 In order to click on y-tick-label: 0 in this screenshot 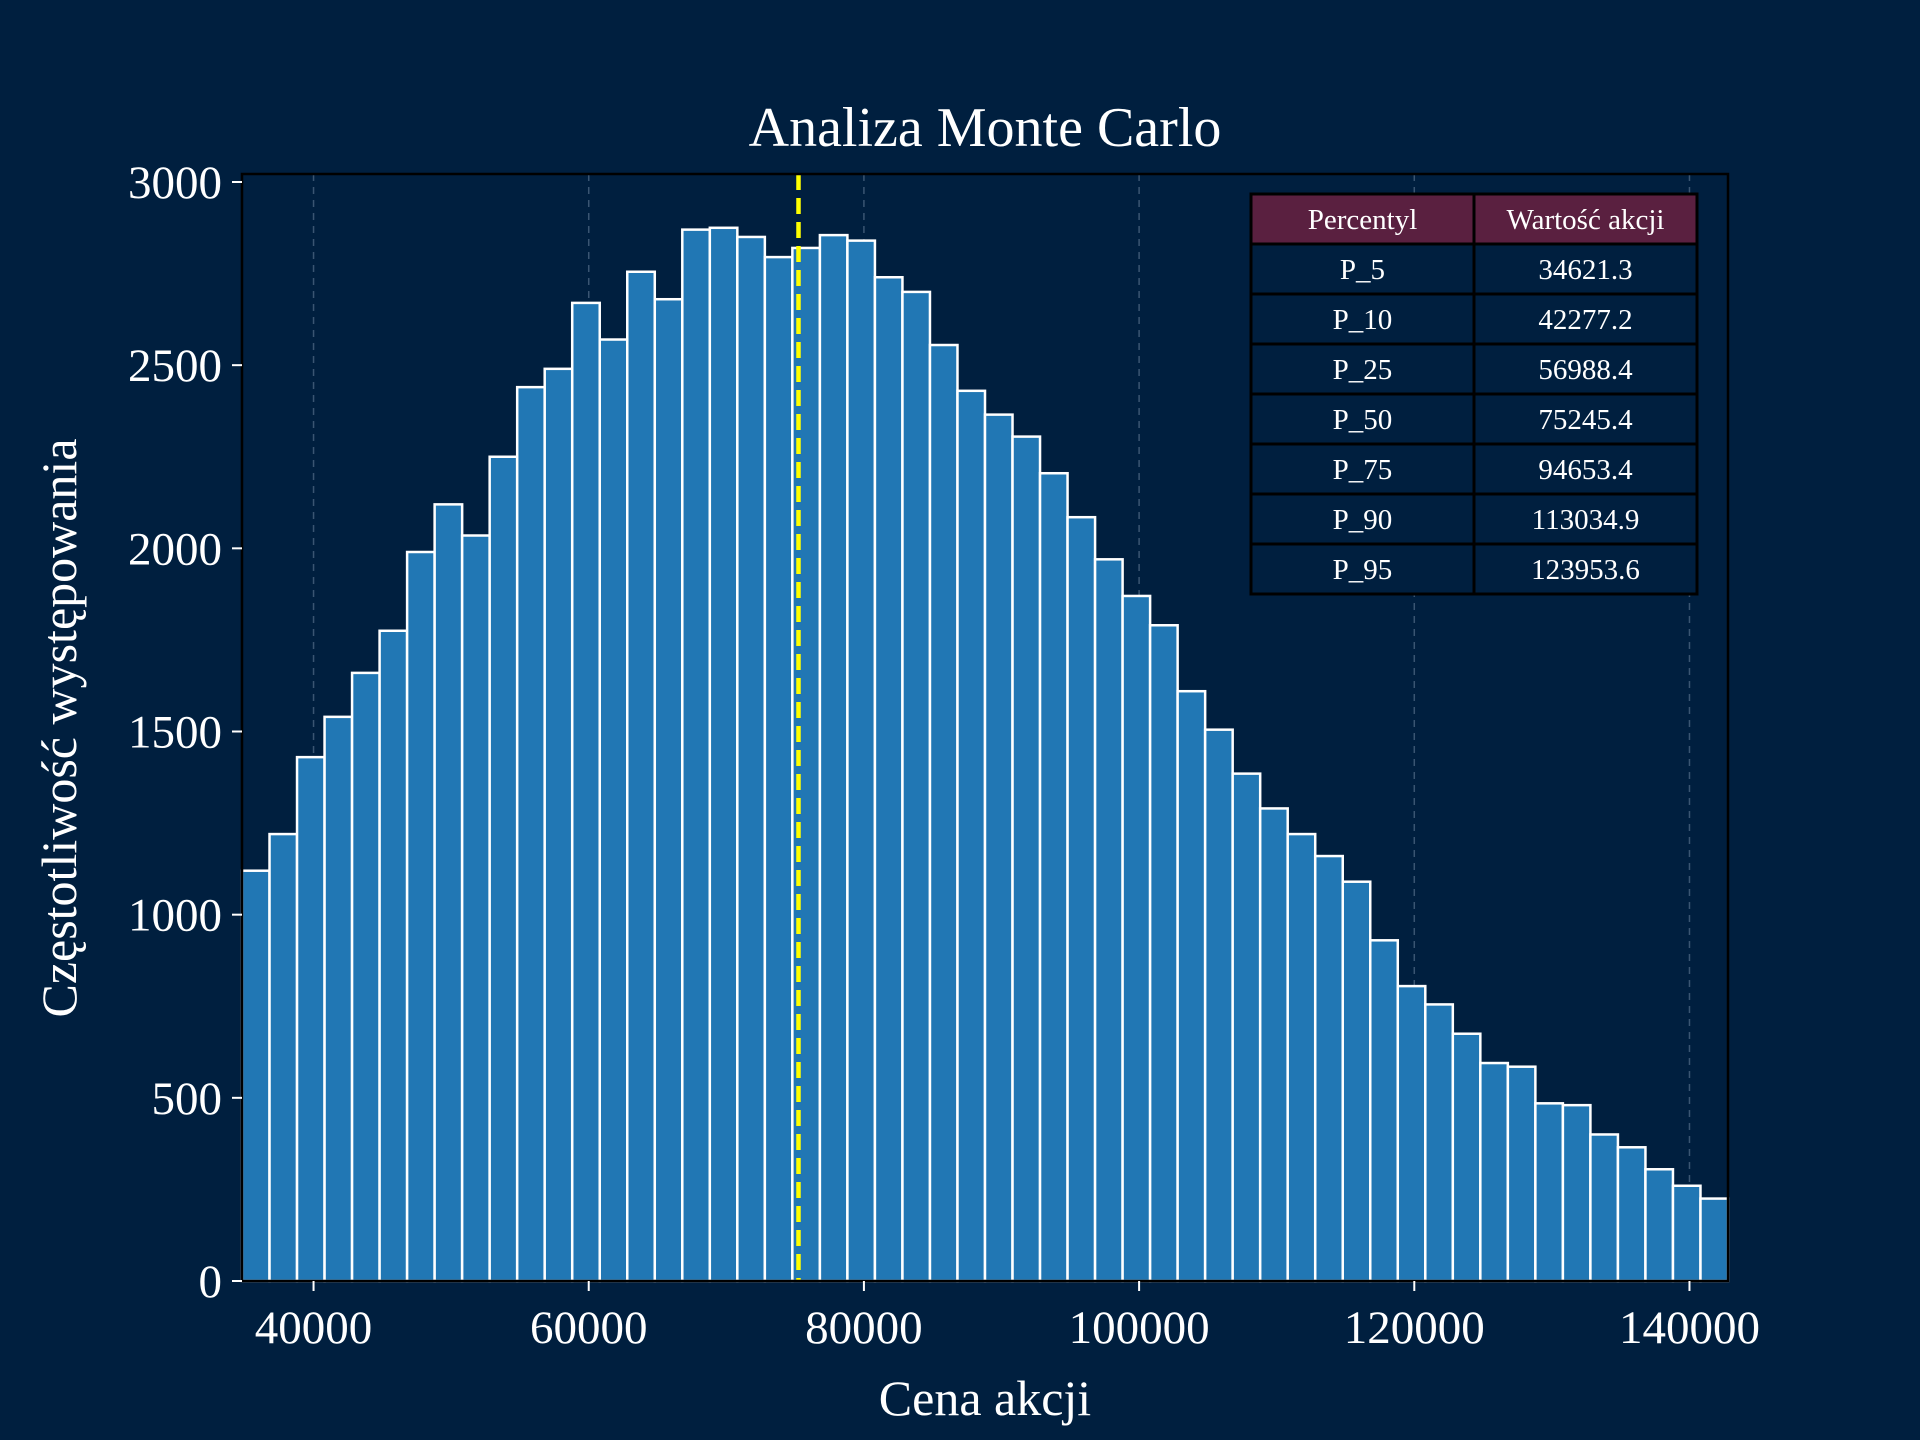, I will do `click(211, 1282)`.